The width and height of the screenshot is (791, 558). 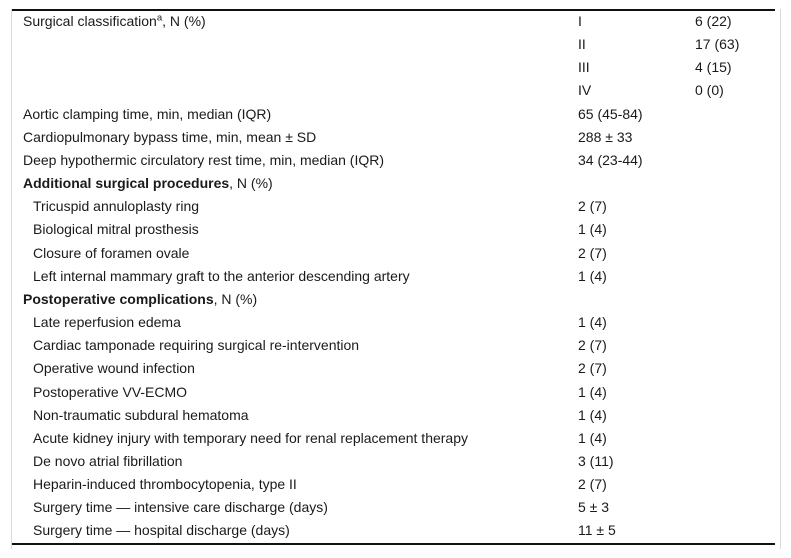 I want to click on table-row: Additional surgical procedures, N (%), so click(x=396, y=183).